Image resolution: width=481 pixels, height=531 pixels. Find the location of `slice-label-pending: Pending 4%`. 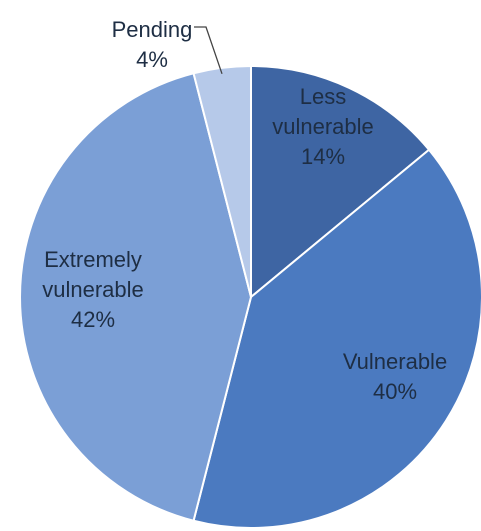

slice-label-pending: Pending 4% is located at coordinates (152, 44).